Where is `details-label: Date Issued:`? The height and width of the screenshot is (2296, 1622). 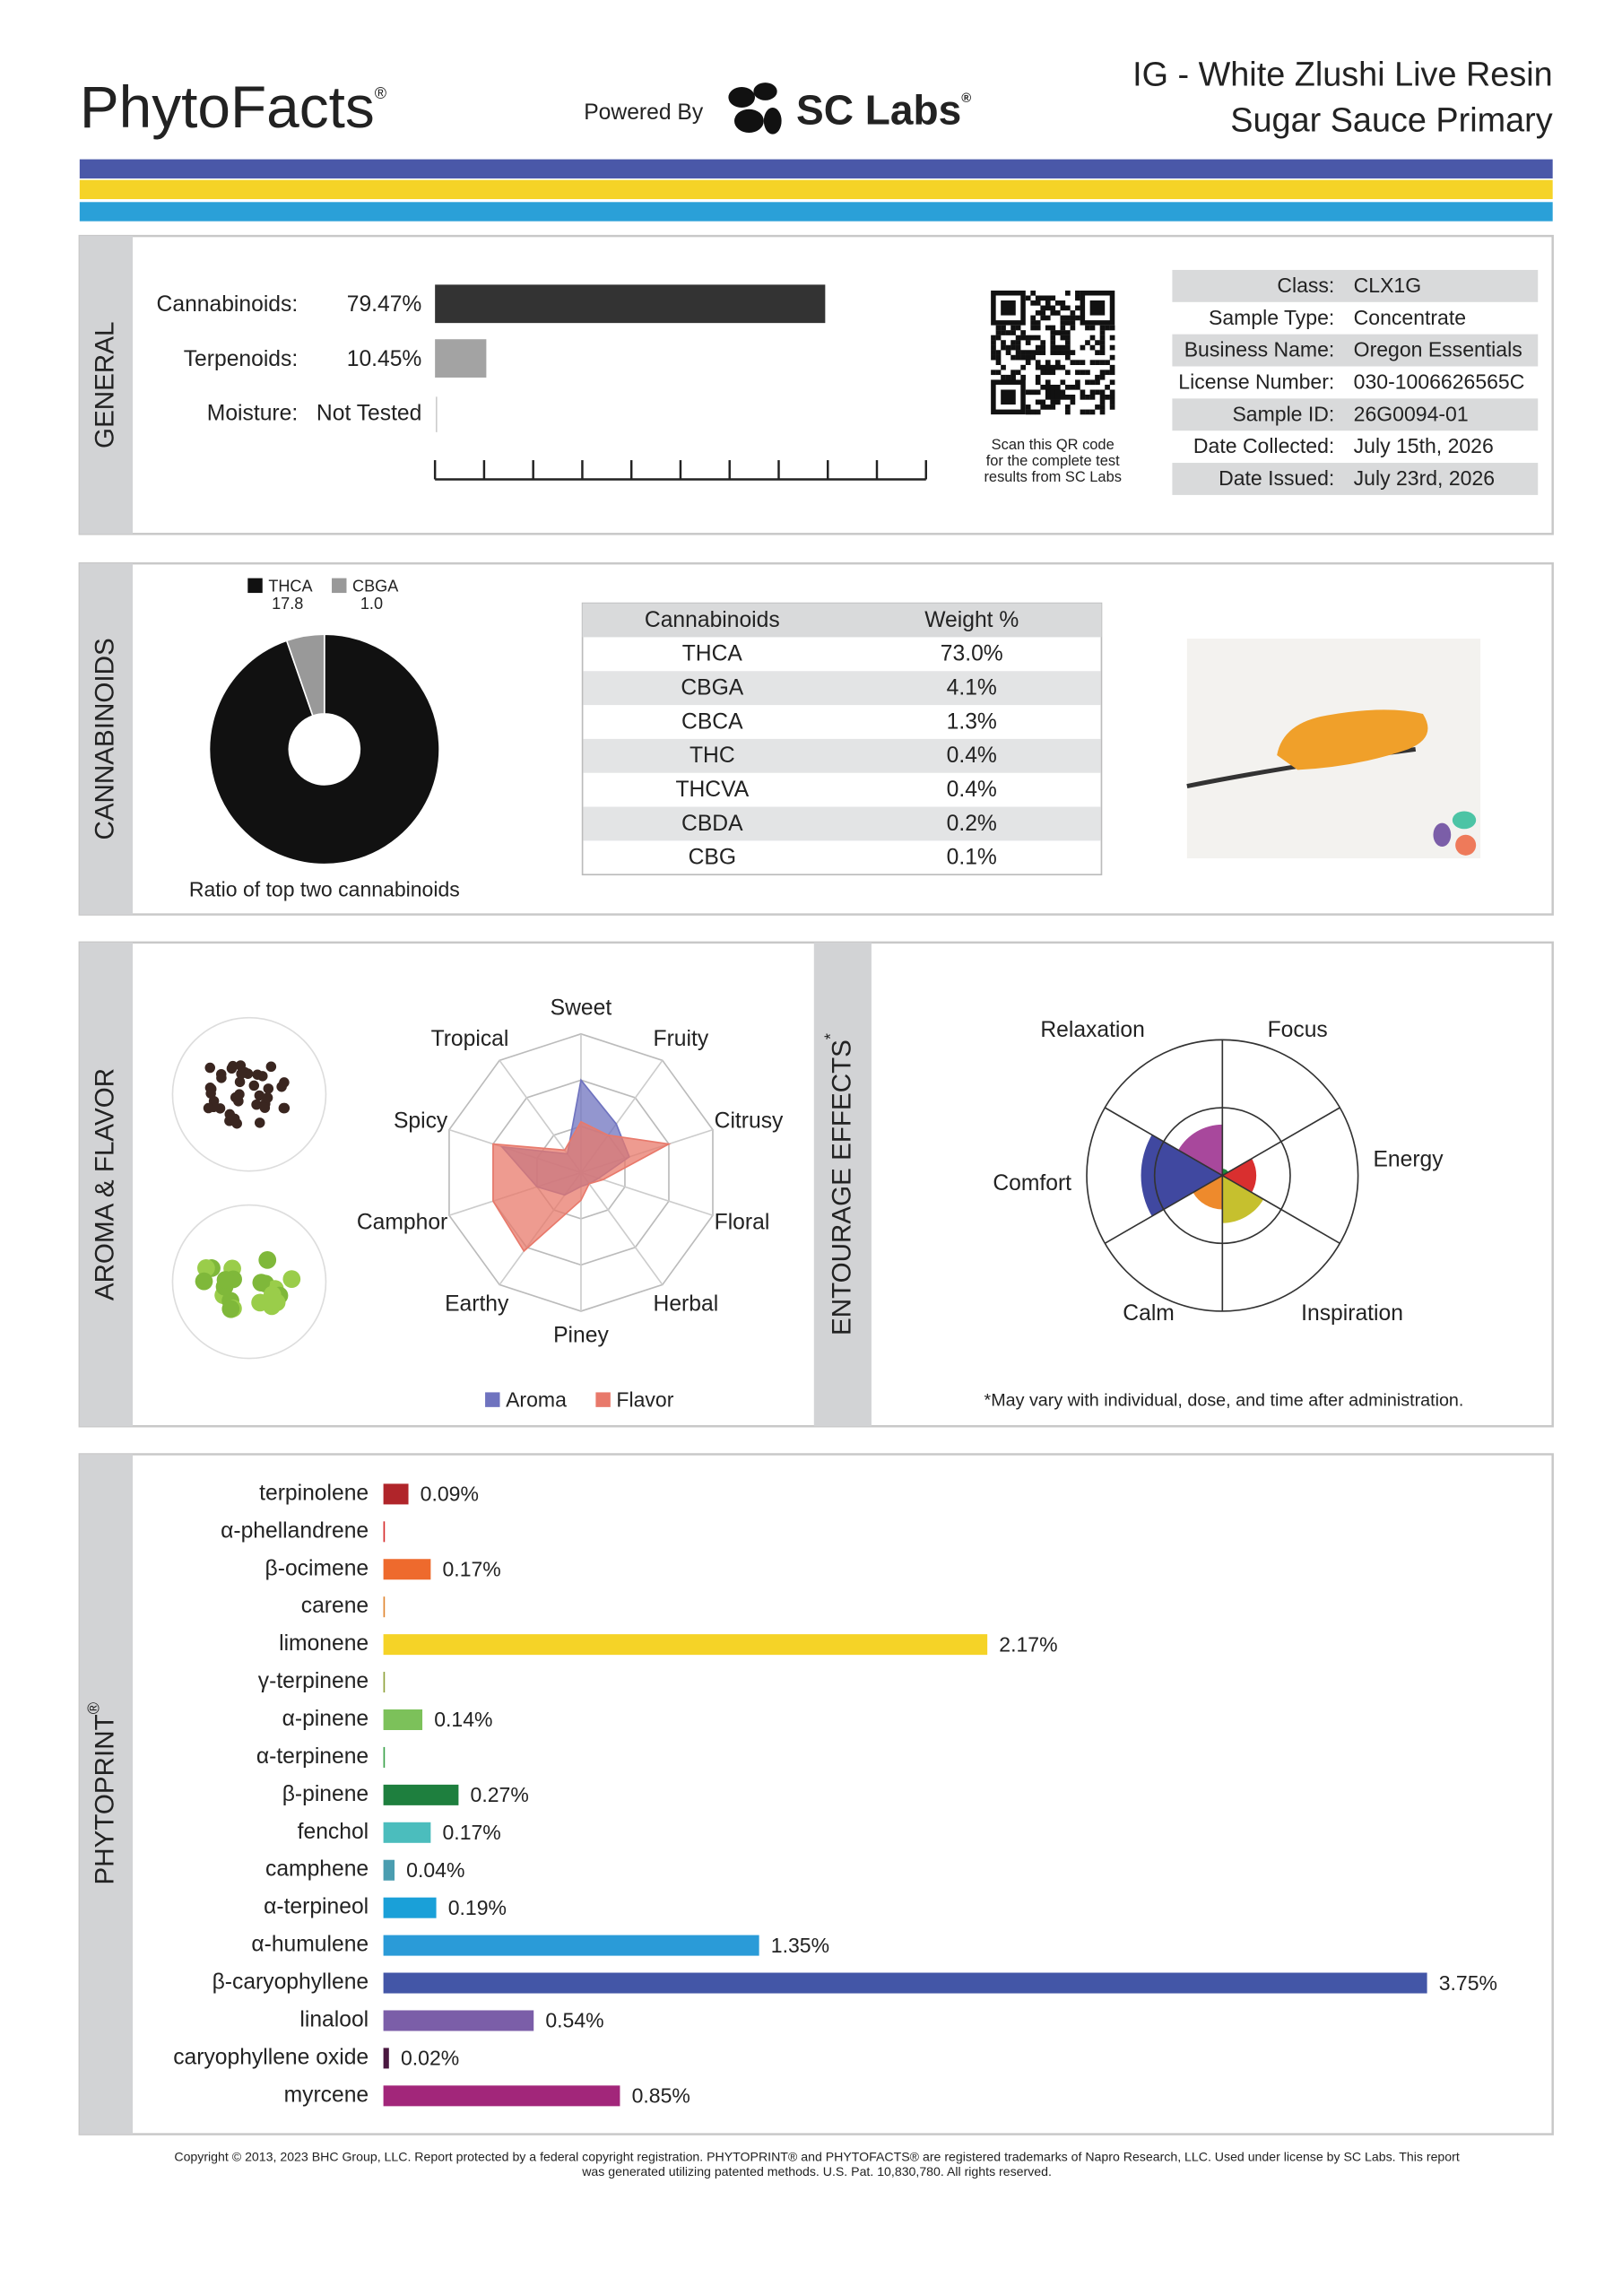
details-label: Date Issued: is located at coordinates (1276, 478).